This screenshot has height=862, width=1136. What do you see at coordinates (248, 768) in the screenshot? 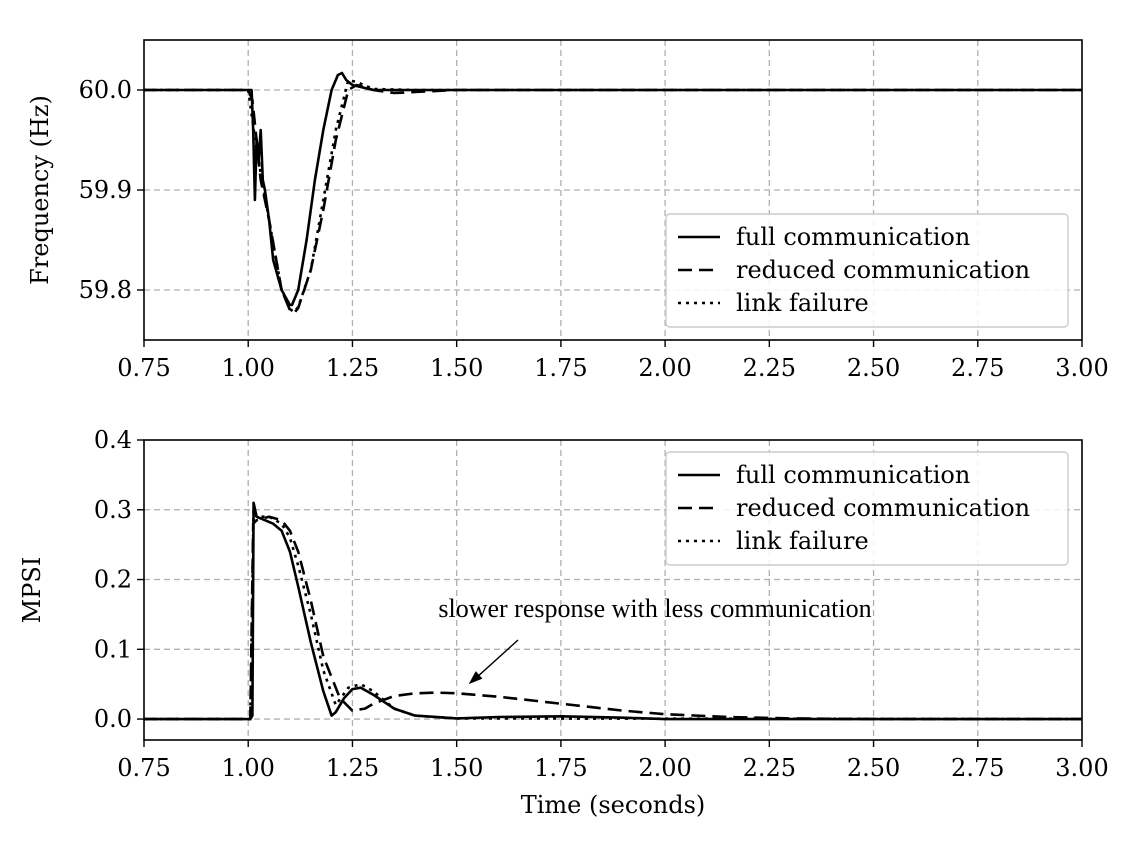
I see `mpsi-x-tick-label: 1.00` at bounding box center [248, 768].